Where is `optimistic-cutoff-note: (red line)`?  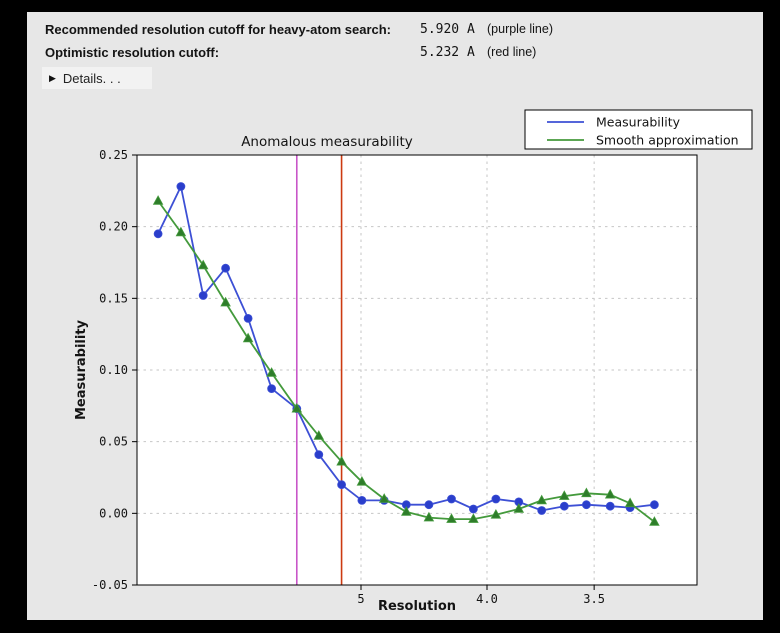 optimistic-cutoff-note: (red line) is located at coordinates (512, 52).